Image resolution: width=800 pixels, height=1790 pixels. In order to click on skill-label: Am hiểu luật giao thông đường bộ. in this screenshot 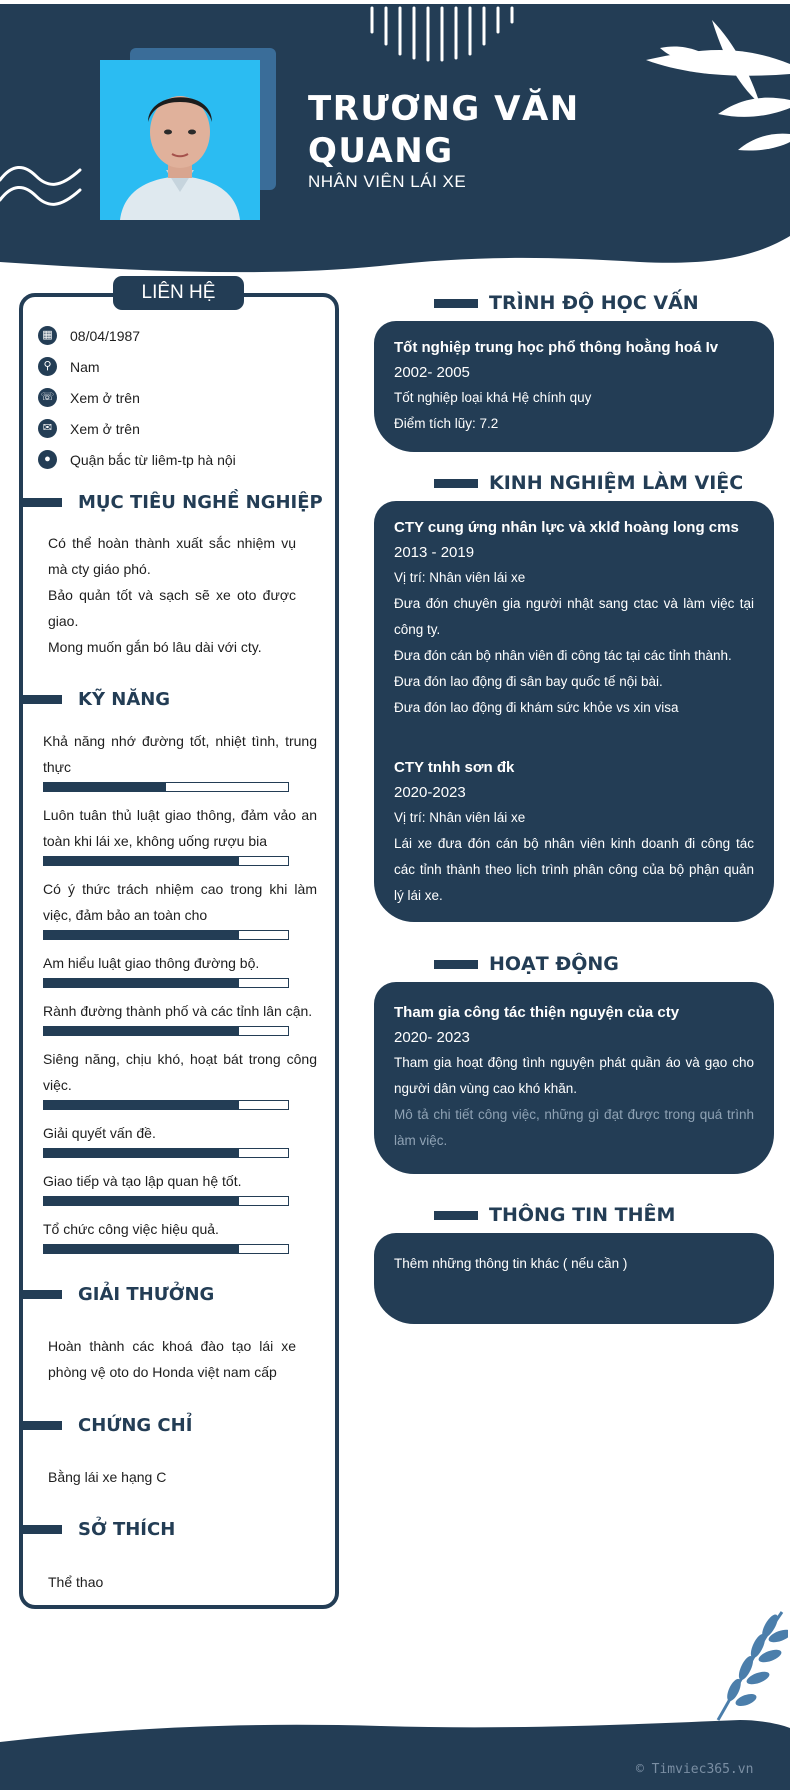, I will do `click(151, 963)`.